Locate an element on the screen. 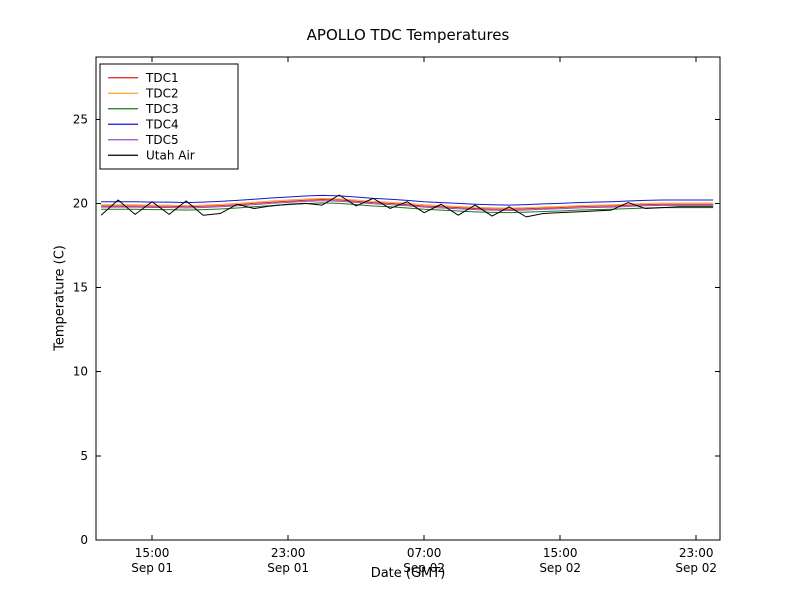  y-tick-label: 0 is located at coordinates (84, 540).